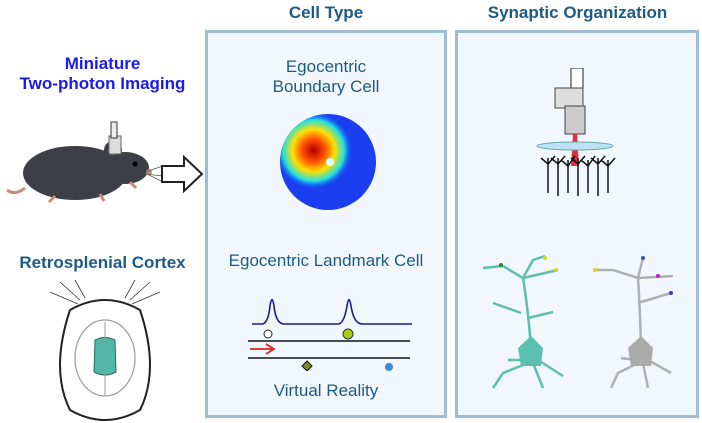  Describe the element at coordinates (326, 390) in the screenshot. I see `vr-label: Virtual Reality` at that location.